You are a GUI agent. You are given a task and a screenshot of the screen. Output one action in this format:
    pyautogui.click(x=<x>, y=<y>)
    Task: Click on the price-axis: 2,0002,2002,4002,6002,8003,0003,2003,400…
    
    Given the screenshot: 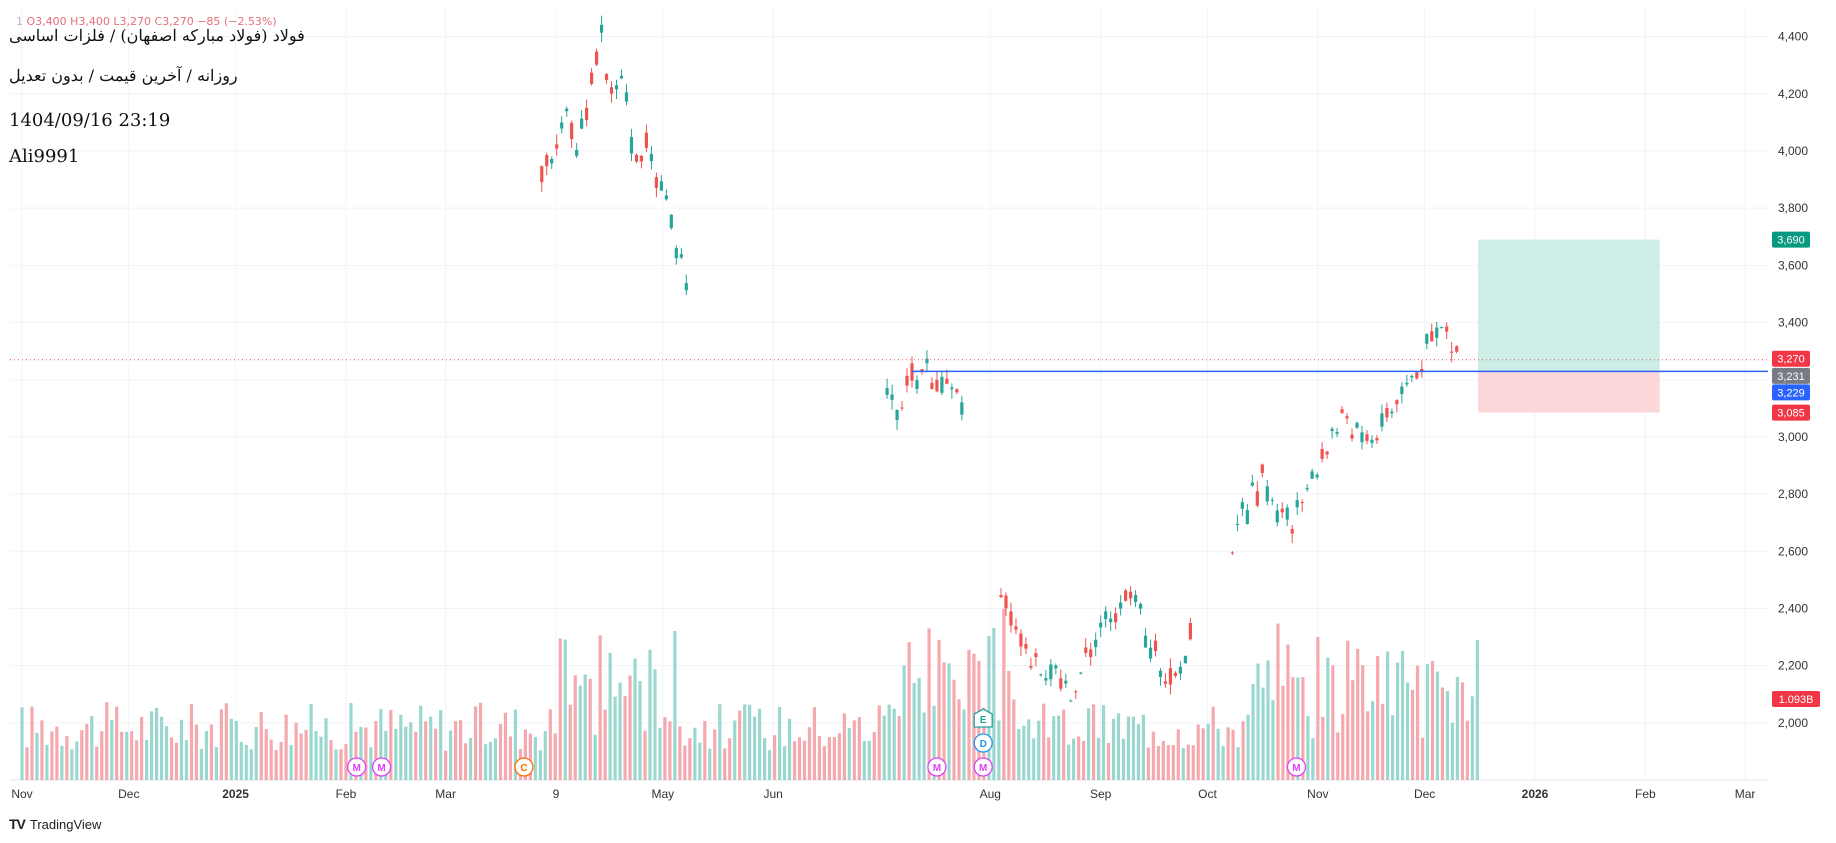 What is the action you would take?
    pyautogui.click(x=1796, y=380)
    